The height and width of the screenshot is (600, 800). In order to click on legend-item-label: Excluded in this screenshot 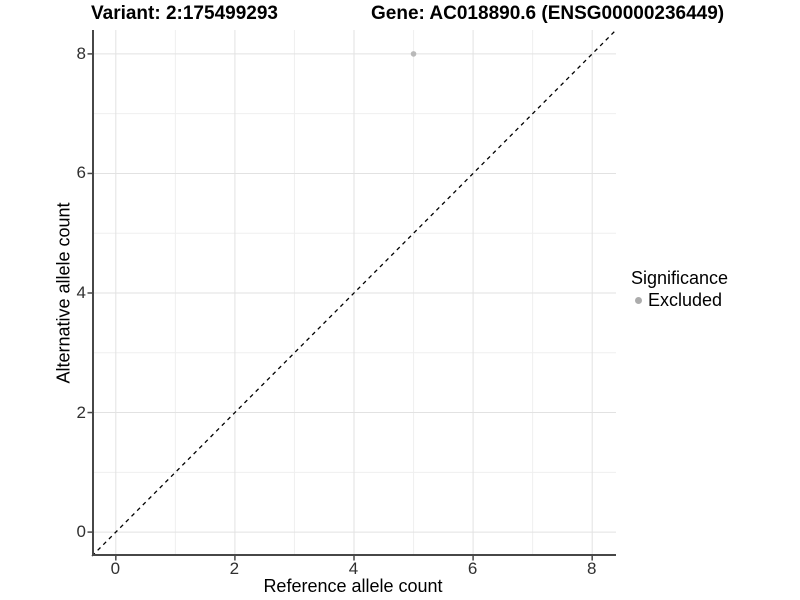, I will do `click(685, 300)`.